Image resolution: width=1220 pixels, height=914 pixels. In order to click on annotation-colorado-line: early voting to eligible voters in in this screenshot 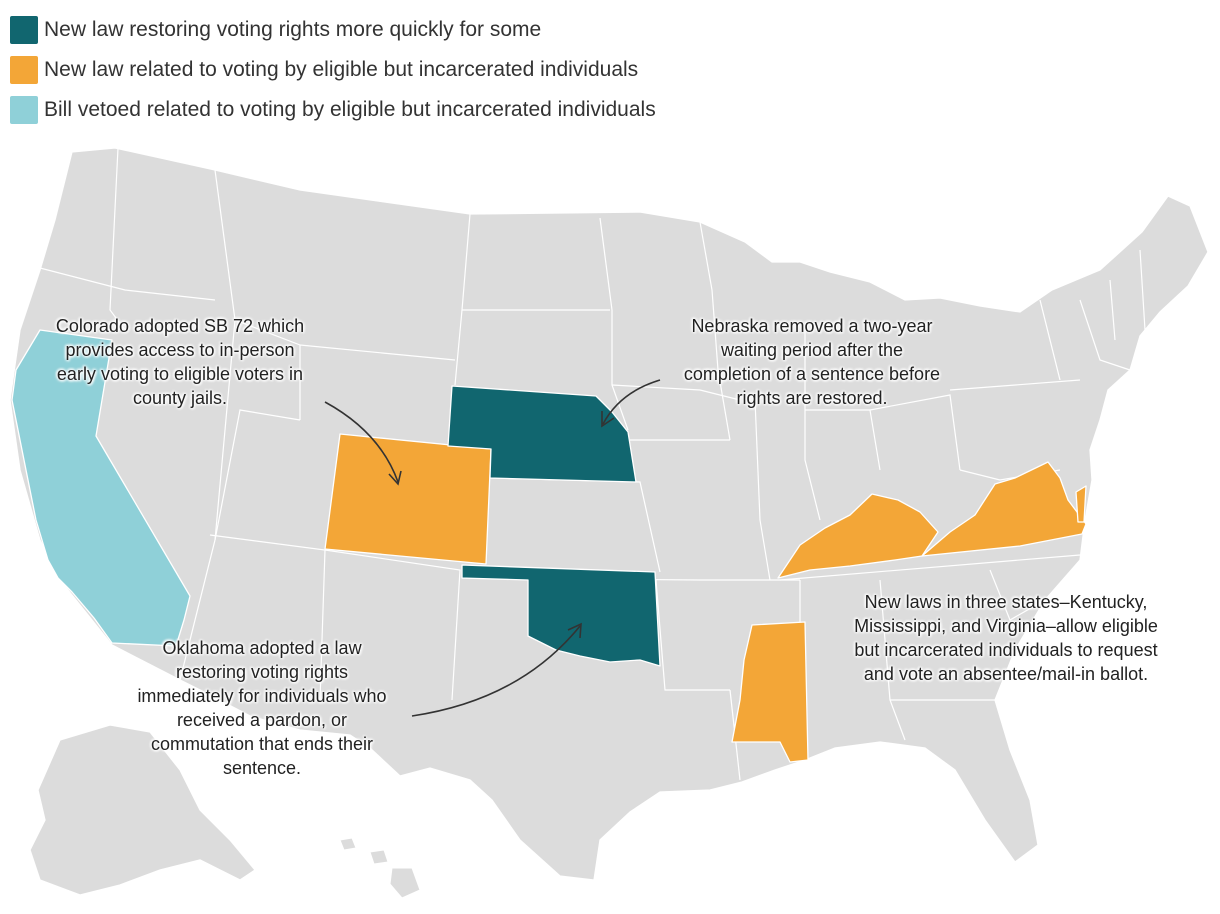, I will do `click(180, 374)`.